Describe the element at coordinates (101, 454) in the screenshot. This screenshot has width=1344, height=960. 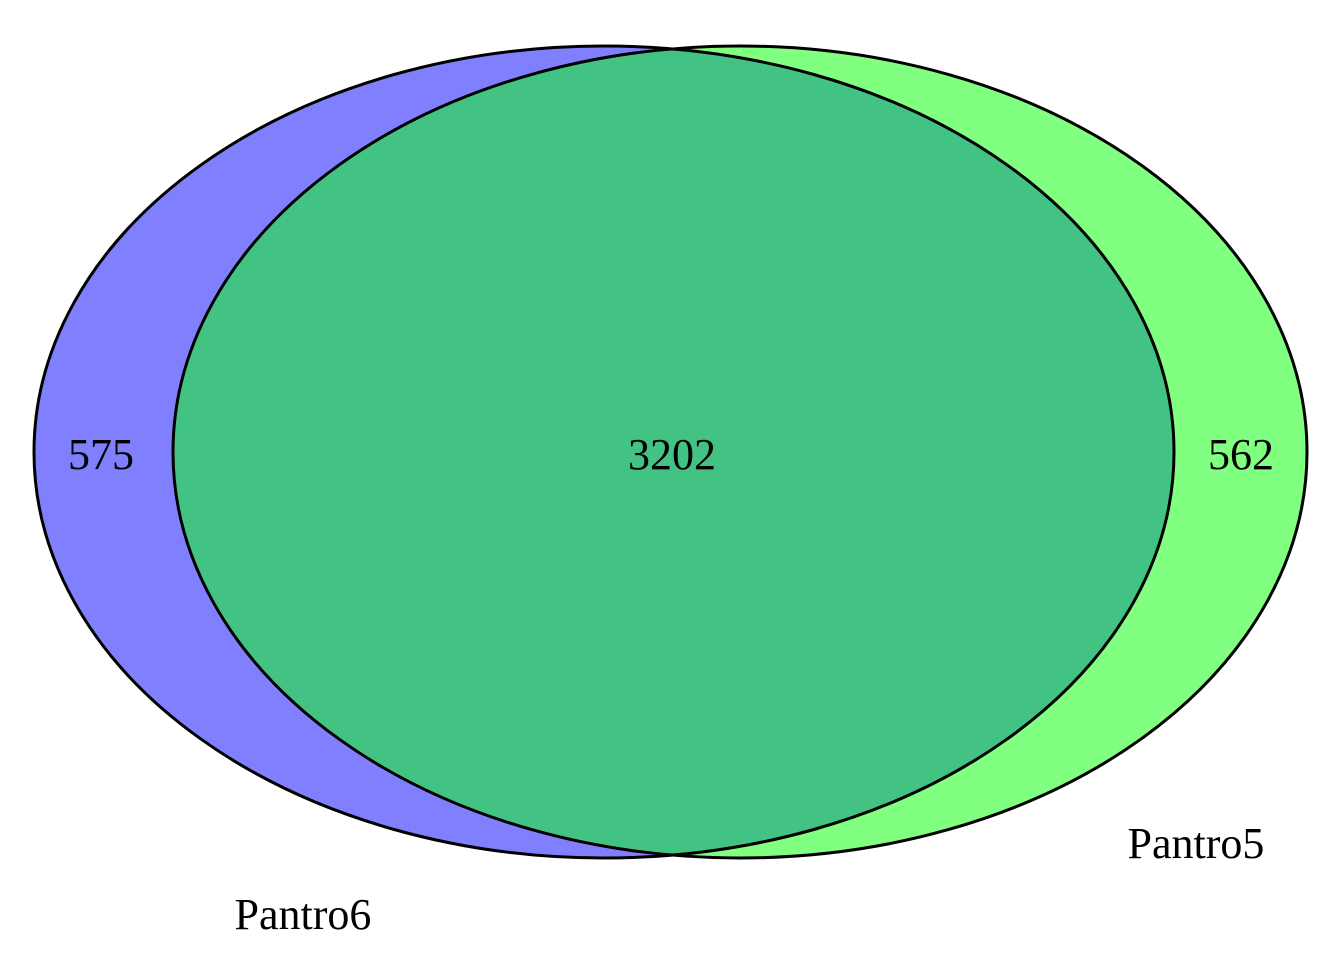
I see `pantro6-only-count: 575` at that location.